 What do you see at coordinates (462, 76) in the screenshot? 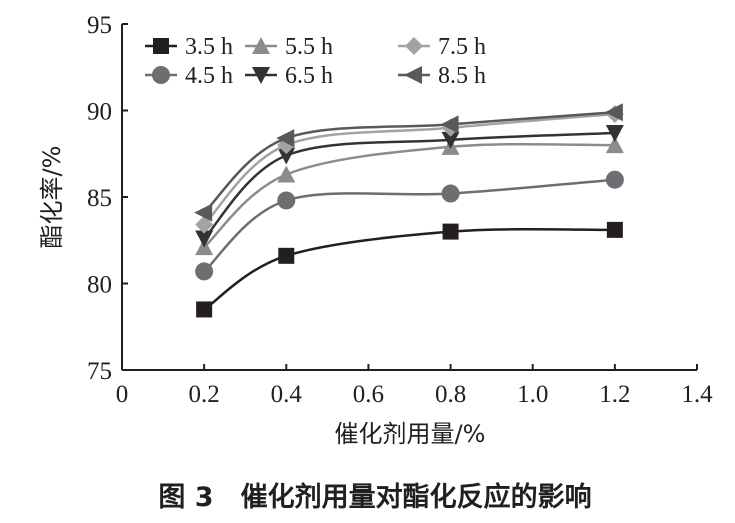
I see `legend-label: 8.5 h` at bounding box center [462, 76].